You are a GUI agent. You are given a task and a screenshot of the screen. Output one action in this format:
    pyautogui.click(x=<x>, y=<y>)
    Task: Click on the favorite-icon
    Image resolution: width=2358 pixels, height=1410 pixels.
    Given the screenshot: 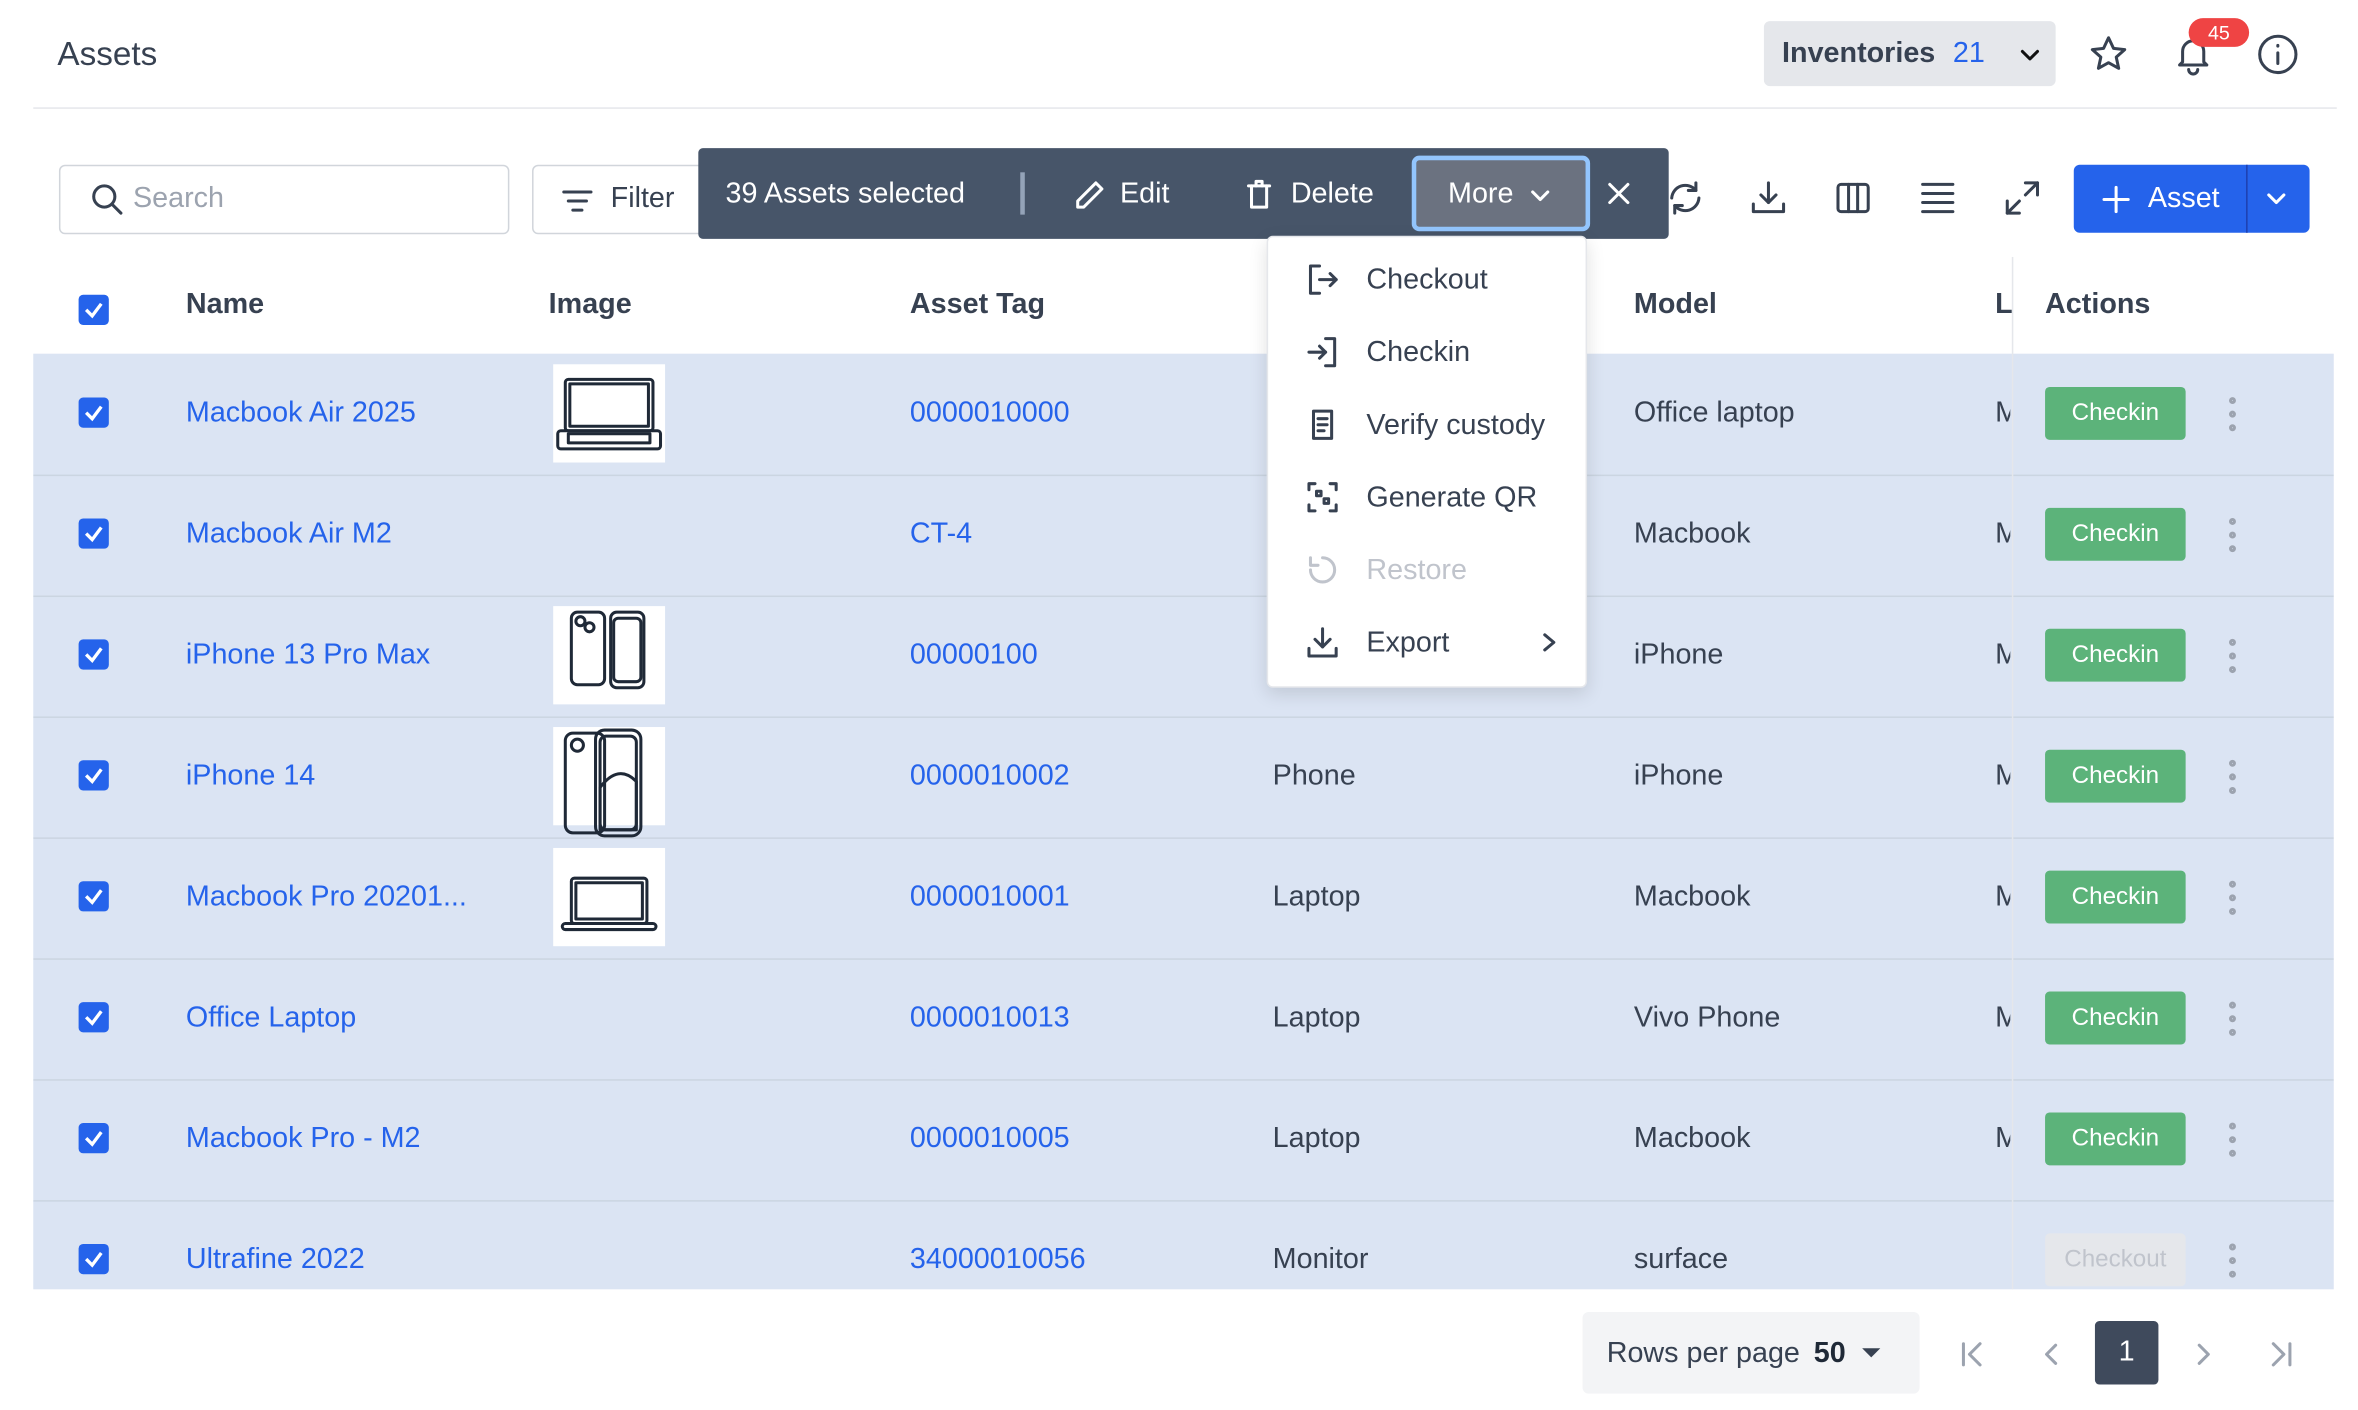 What is the action you would take?
    pyautogui.click(x=2108, y=54)
    